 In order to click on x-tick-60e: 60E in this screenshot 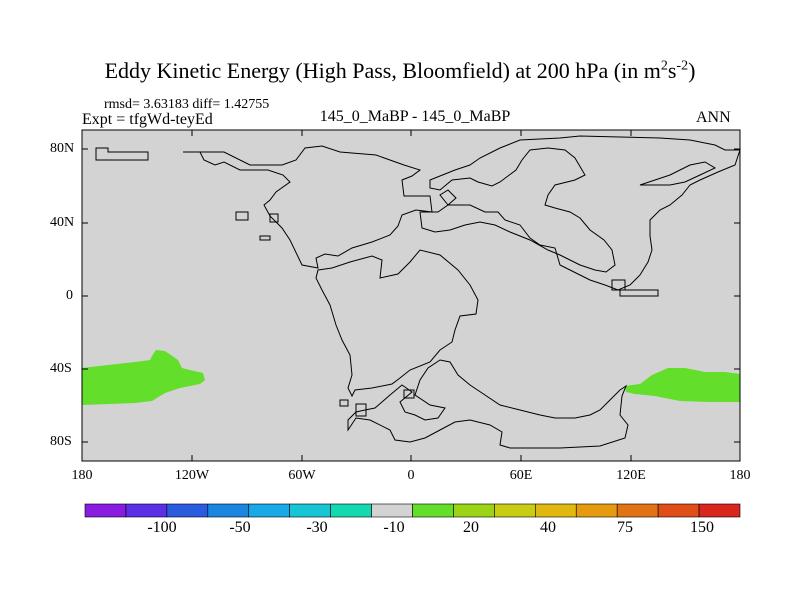, I will do `click(521, 475)`.